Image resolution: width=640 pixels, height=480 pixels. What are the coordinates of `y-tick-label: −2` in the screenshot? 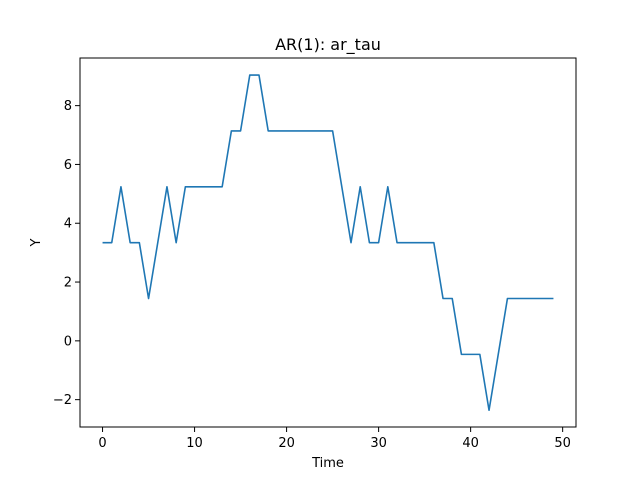 It's located at (62, 400).